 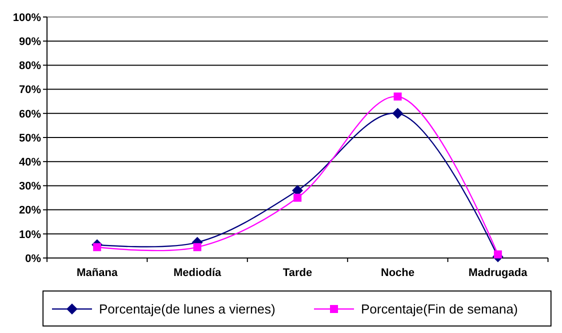 What do you see at coordinates (30, 138) in the screenshot?
I see `y-tick-label: 50%` at bounding box center [30, 138].